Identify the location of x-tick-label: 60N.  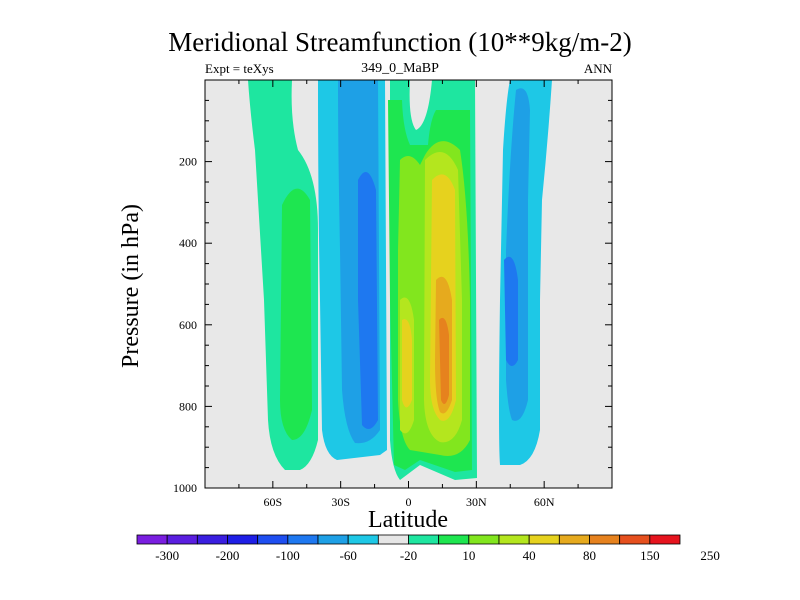
(544, 502).